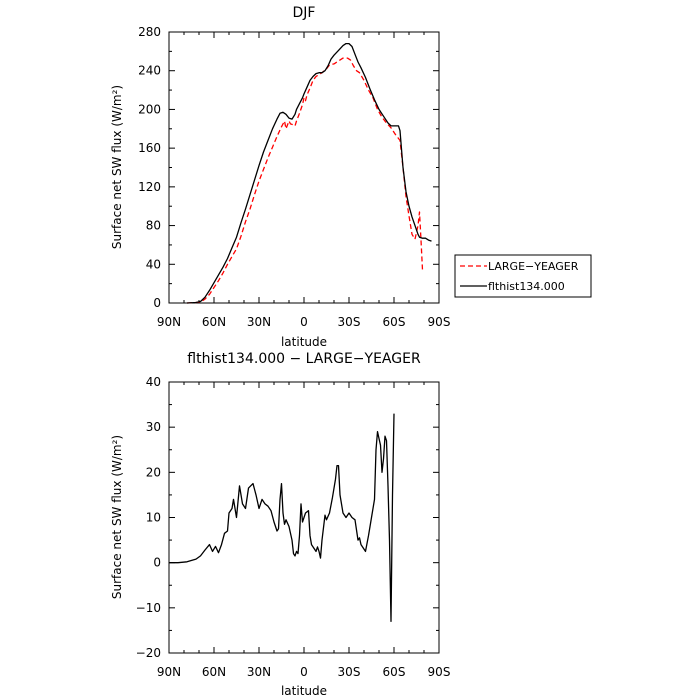 This screenshot has width=700, height=700. I want to click on y-tick-label: −20, so click(148, 653).